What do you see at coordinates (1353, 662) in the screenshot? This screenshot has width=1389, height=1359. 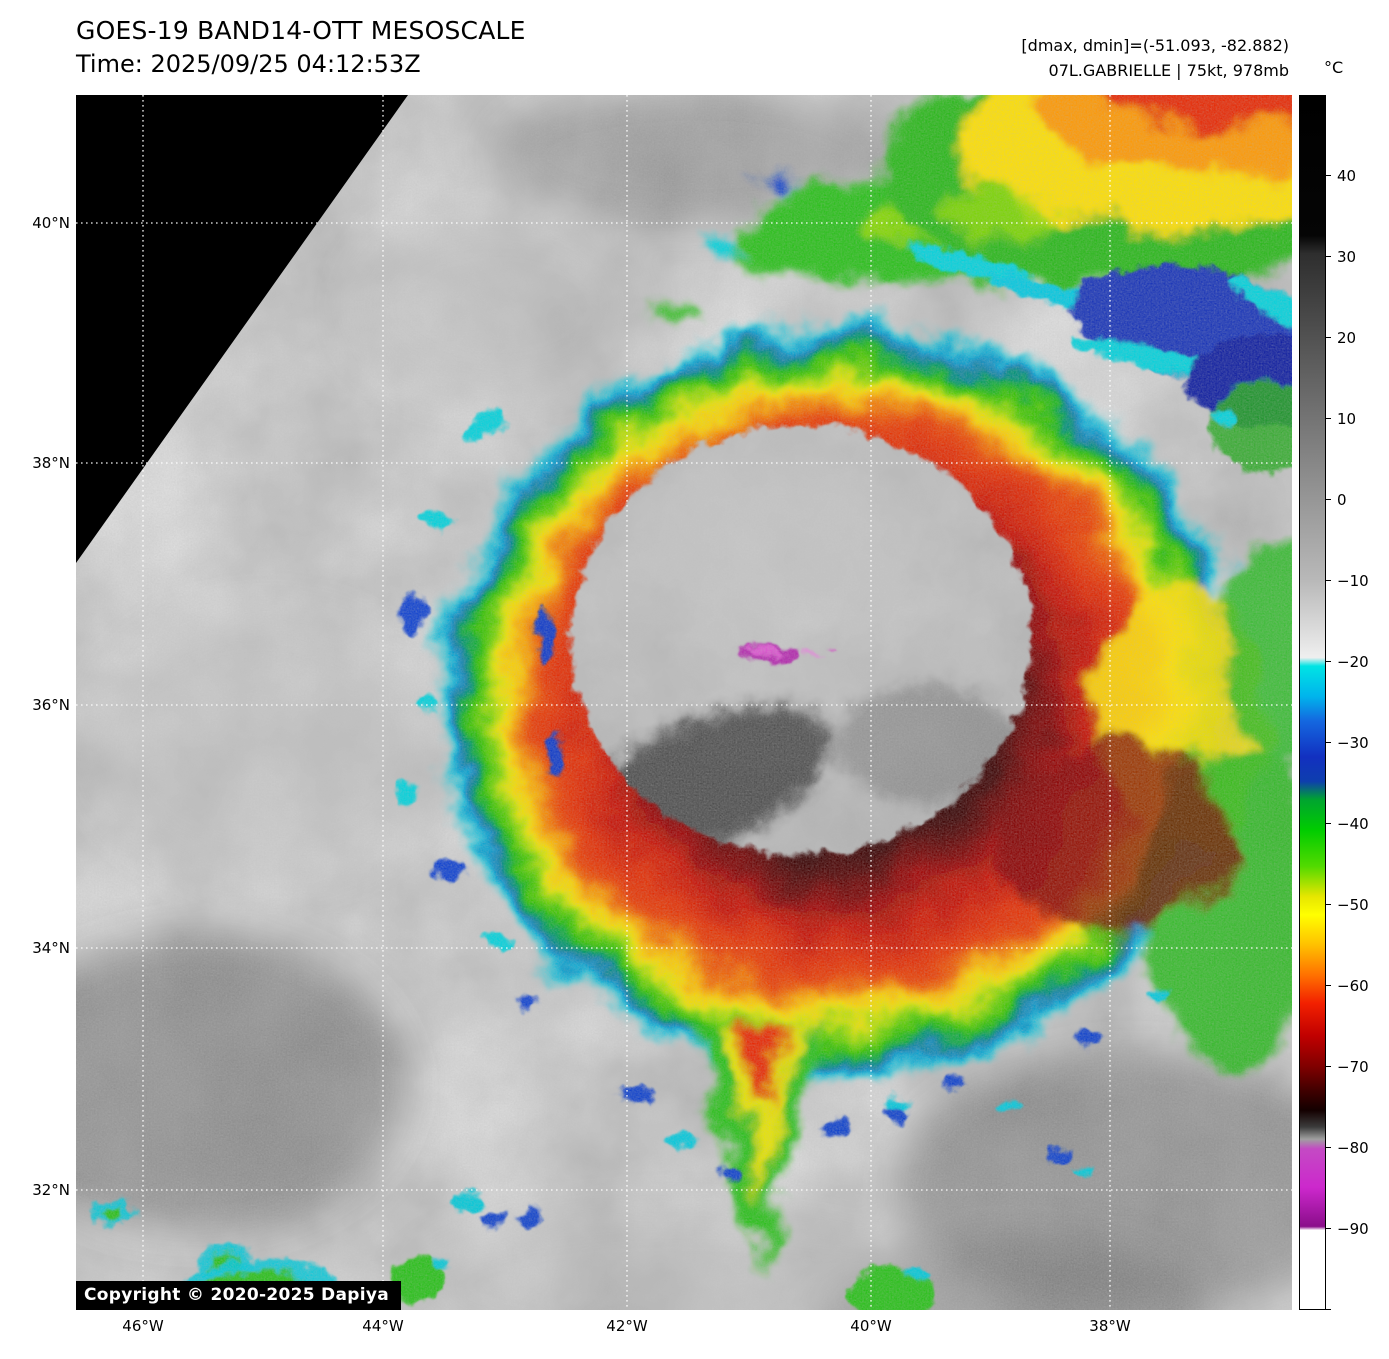 I see `colorbar-tick-label: −20` at bounding box center [1353, 662].